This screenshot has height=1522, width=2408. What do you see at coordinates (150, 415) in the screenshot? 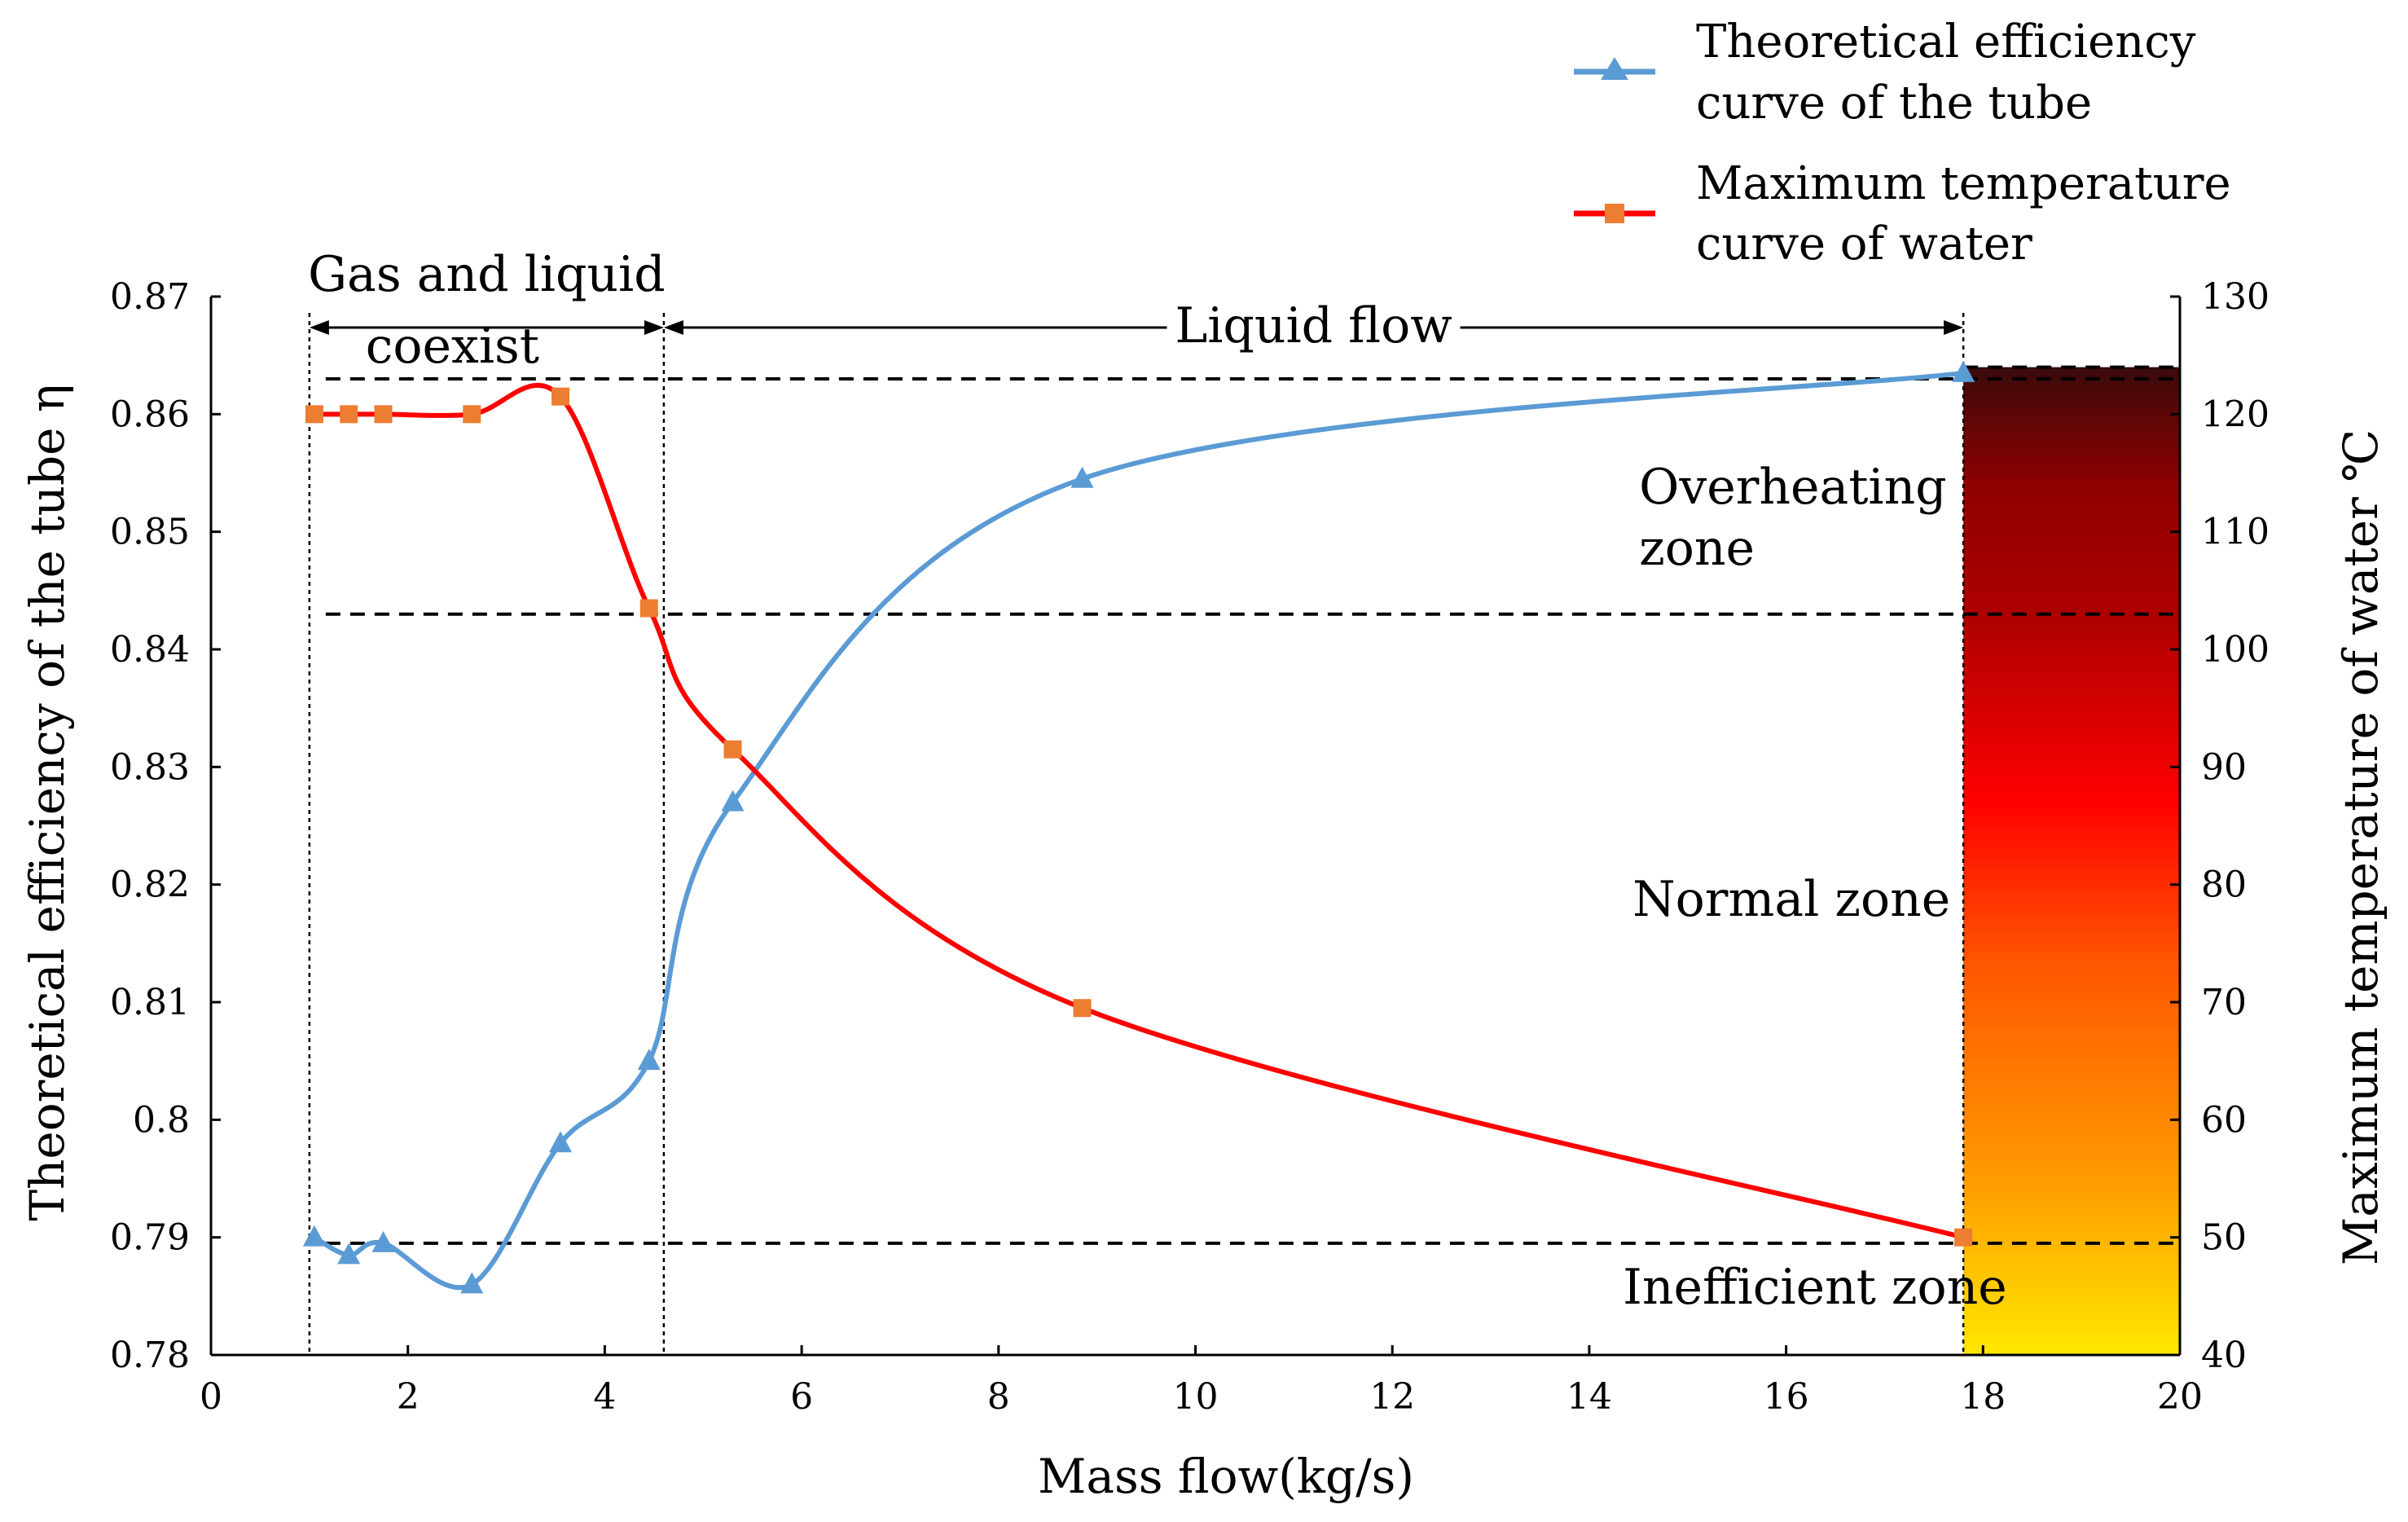
I see `y-left-tick-label: 0.86` at bounding box center [150, 415].